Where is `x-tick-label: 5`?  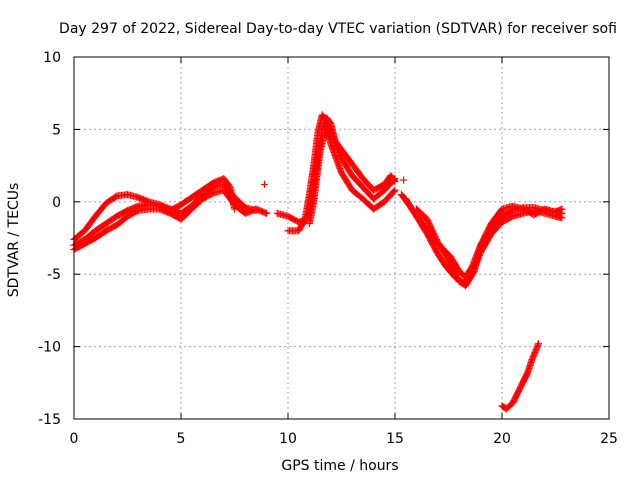
x-tick-label: 5 is located at coordinates (181, 439).